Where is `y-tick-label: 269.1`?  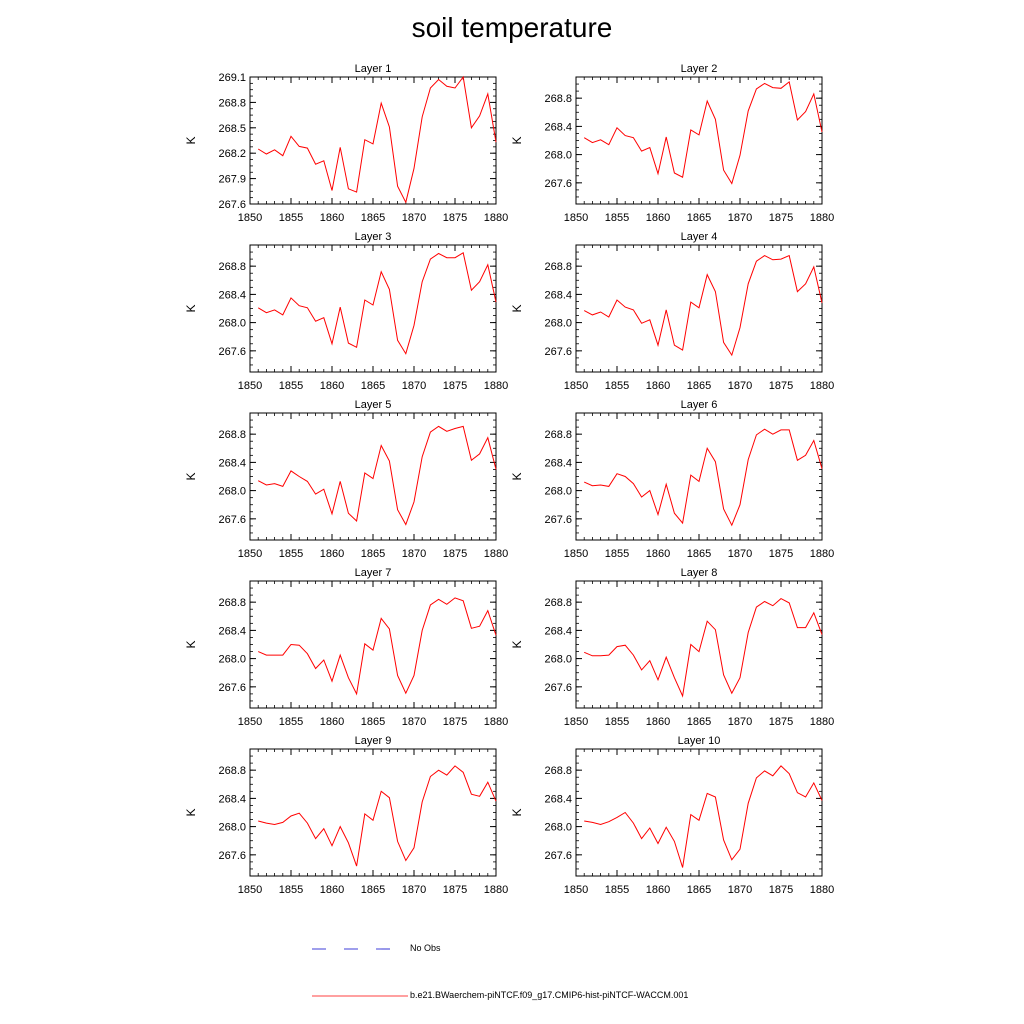
y-tick-label: 269.1 is located at coordinates (232, 78).